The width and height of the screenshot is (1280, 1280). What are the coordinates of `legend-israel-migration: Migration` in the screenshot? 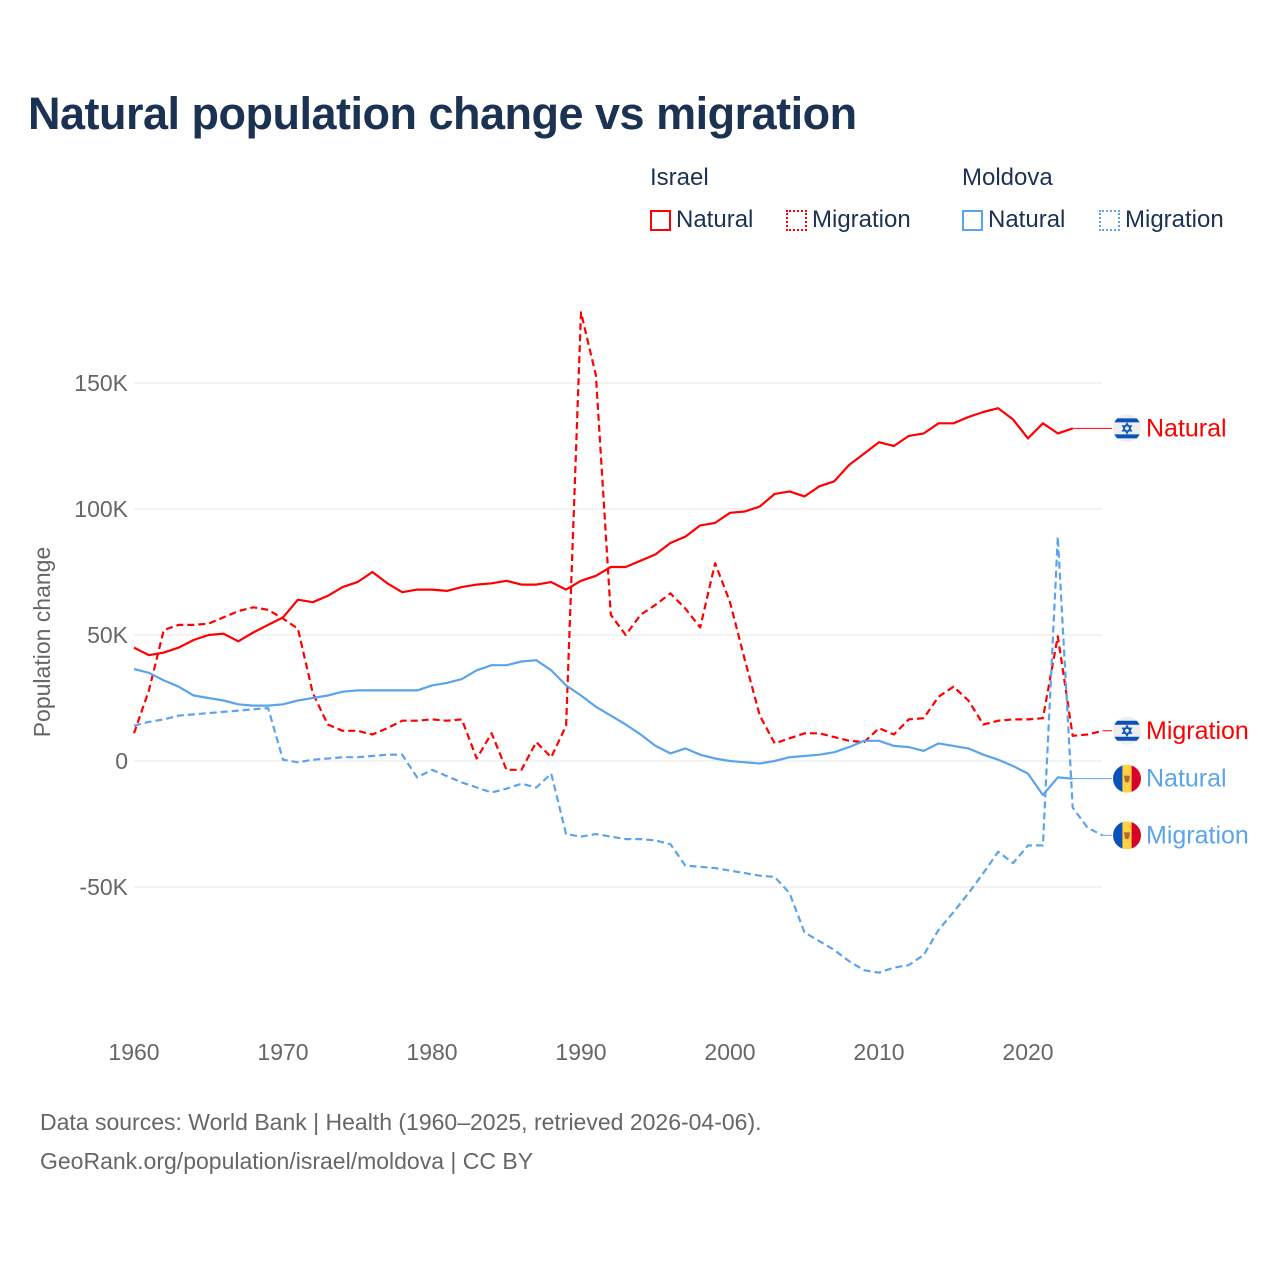 It's located at (848, 220).